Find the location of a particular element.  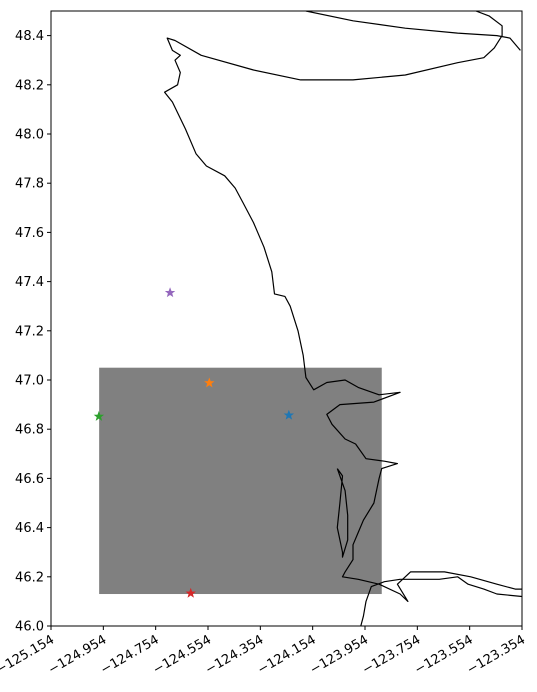

y-tick-label: 47.6 is located at coordinates (29, 233).